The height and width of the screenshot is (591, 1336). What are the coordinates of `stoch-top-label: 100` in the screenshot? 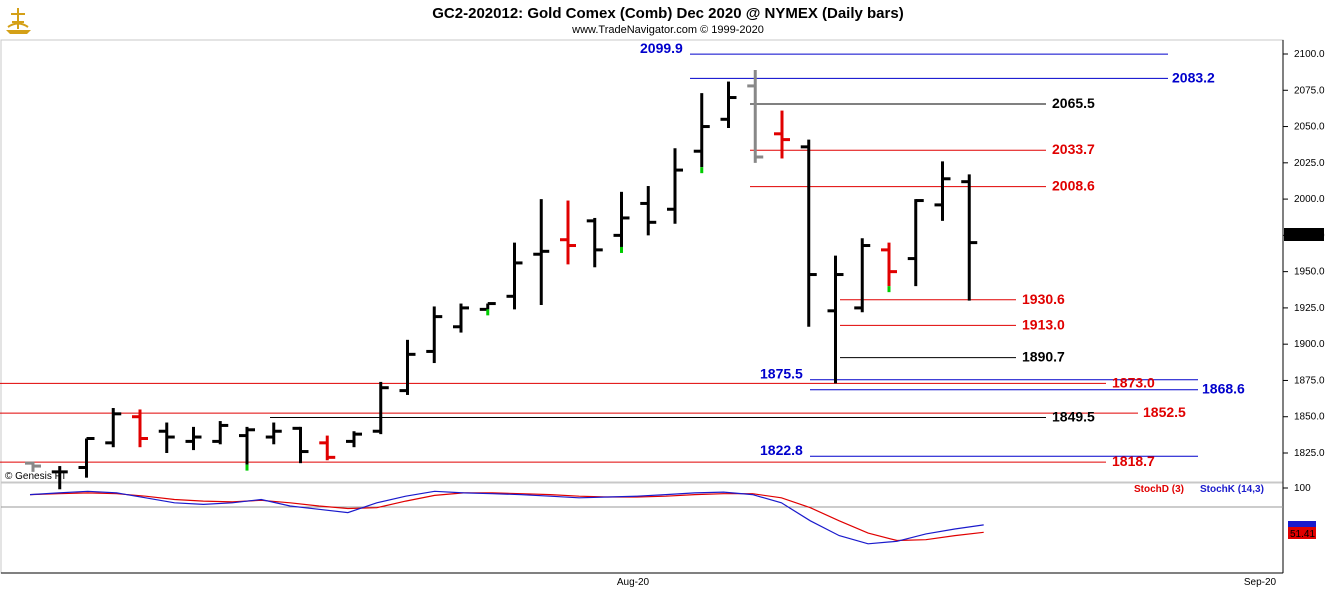 It's located at (1302, 488).